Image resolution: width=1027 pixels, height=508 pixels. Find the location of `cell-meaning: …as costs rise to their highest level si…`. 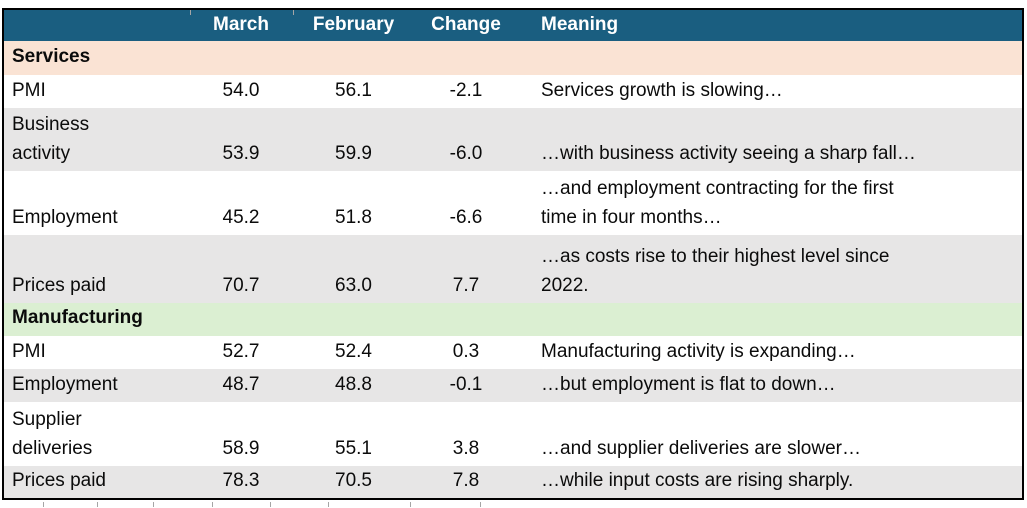

cell-meaning: …as costs rise to their highest level si… is located at coordinates (772, 269).